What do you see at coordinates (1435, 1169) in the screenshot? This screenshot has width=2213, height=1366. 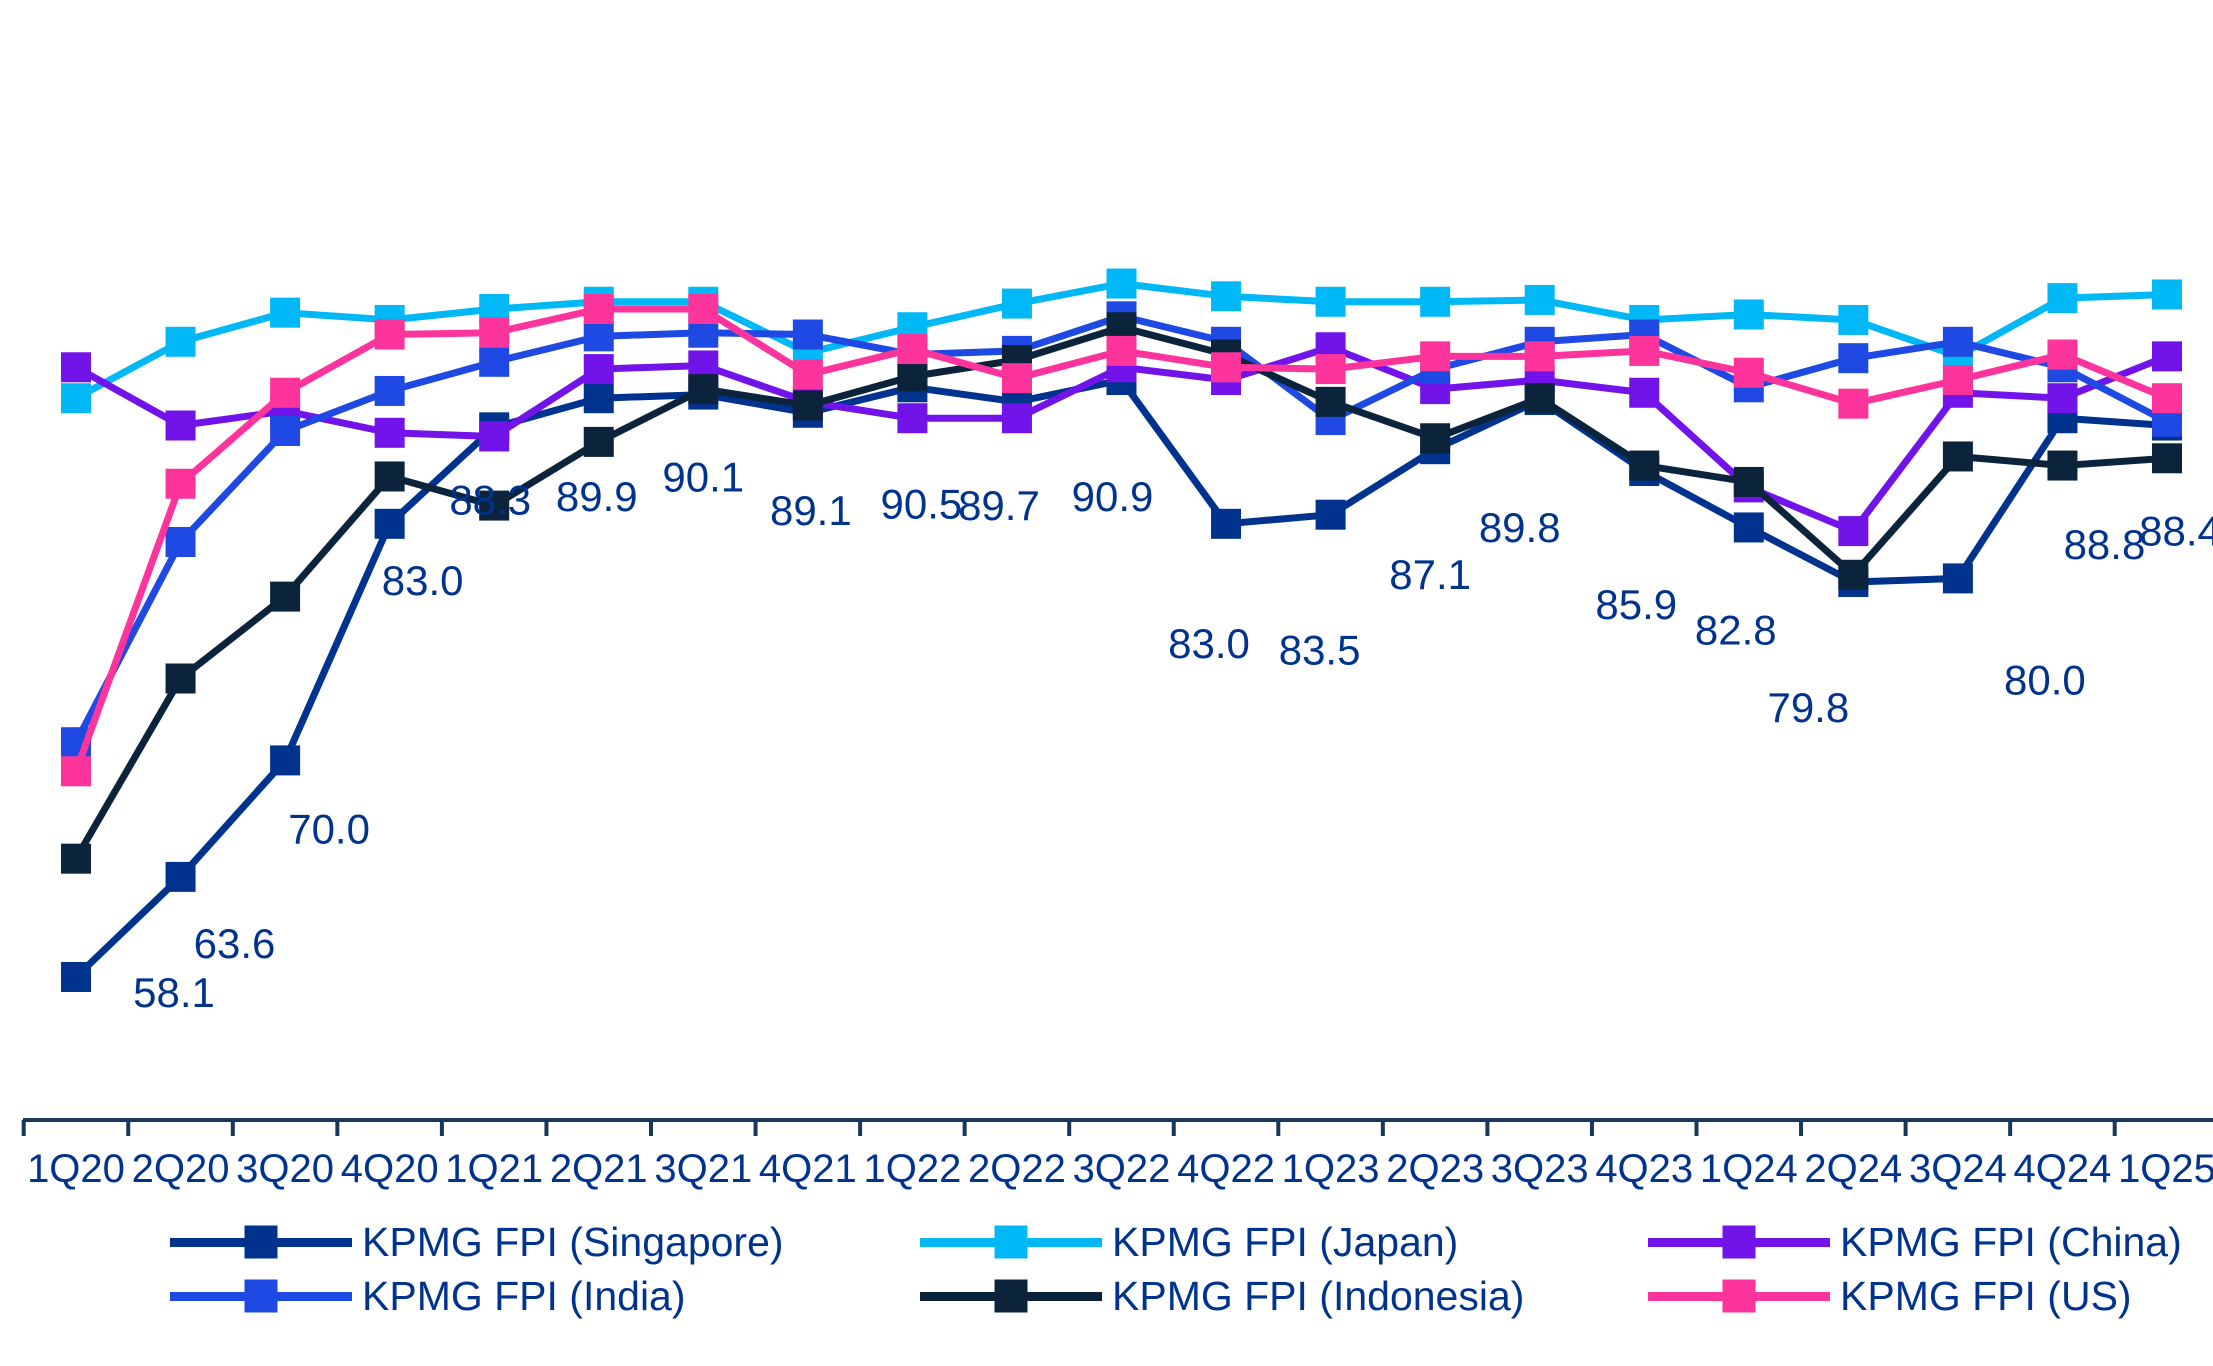 I see `x-axis-label: 2Q23` at bounding box center [1435, 1169].